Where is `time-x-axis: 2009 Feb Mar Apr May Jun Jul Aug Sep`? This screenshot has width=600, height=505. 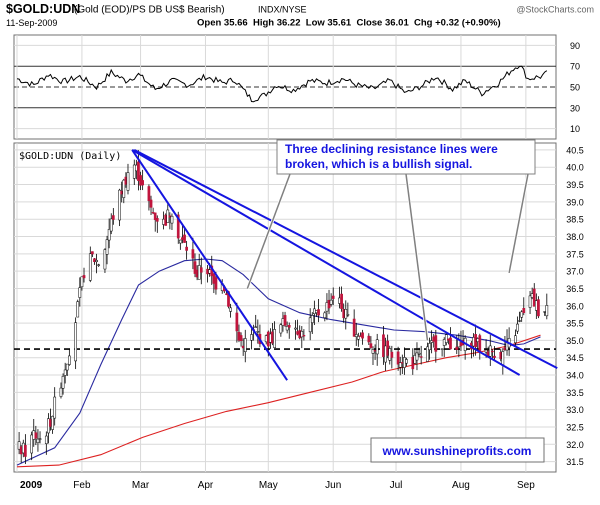
time-x-axis: 2009 Feb Mar Apr May Jun Jul Aug Sep is located at coordinates (277, 485).